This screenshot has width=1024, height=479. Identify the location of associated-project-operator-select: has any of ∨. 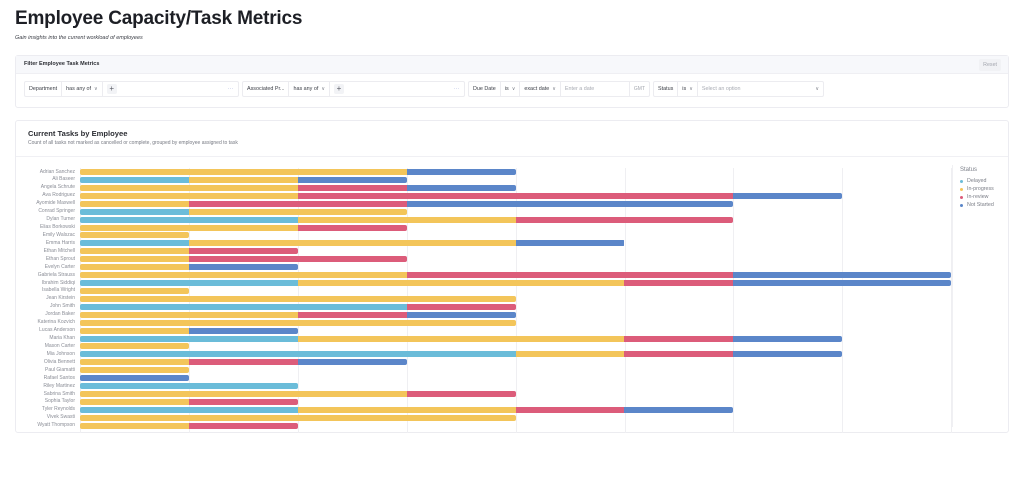
(309, 89).